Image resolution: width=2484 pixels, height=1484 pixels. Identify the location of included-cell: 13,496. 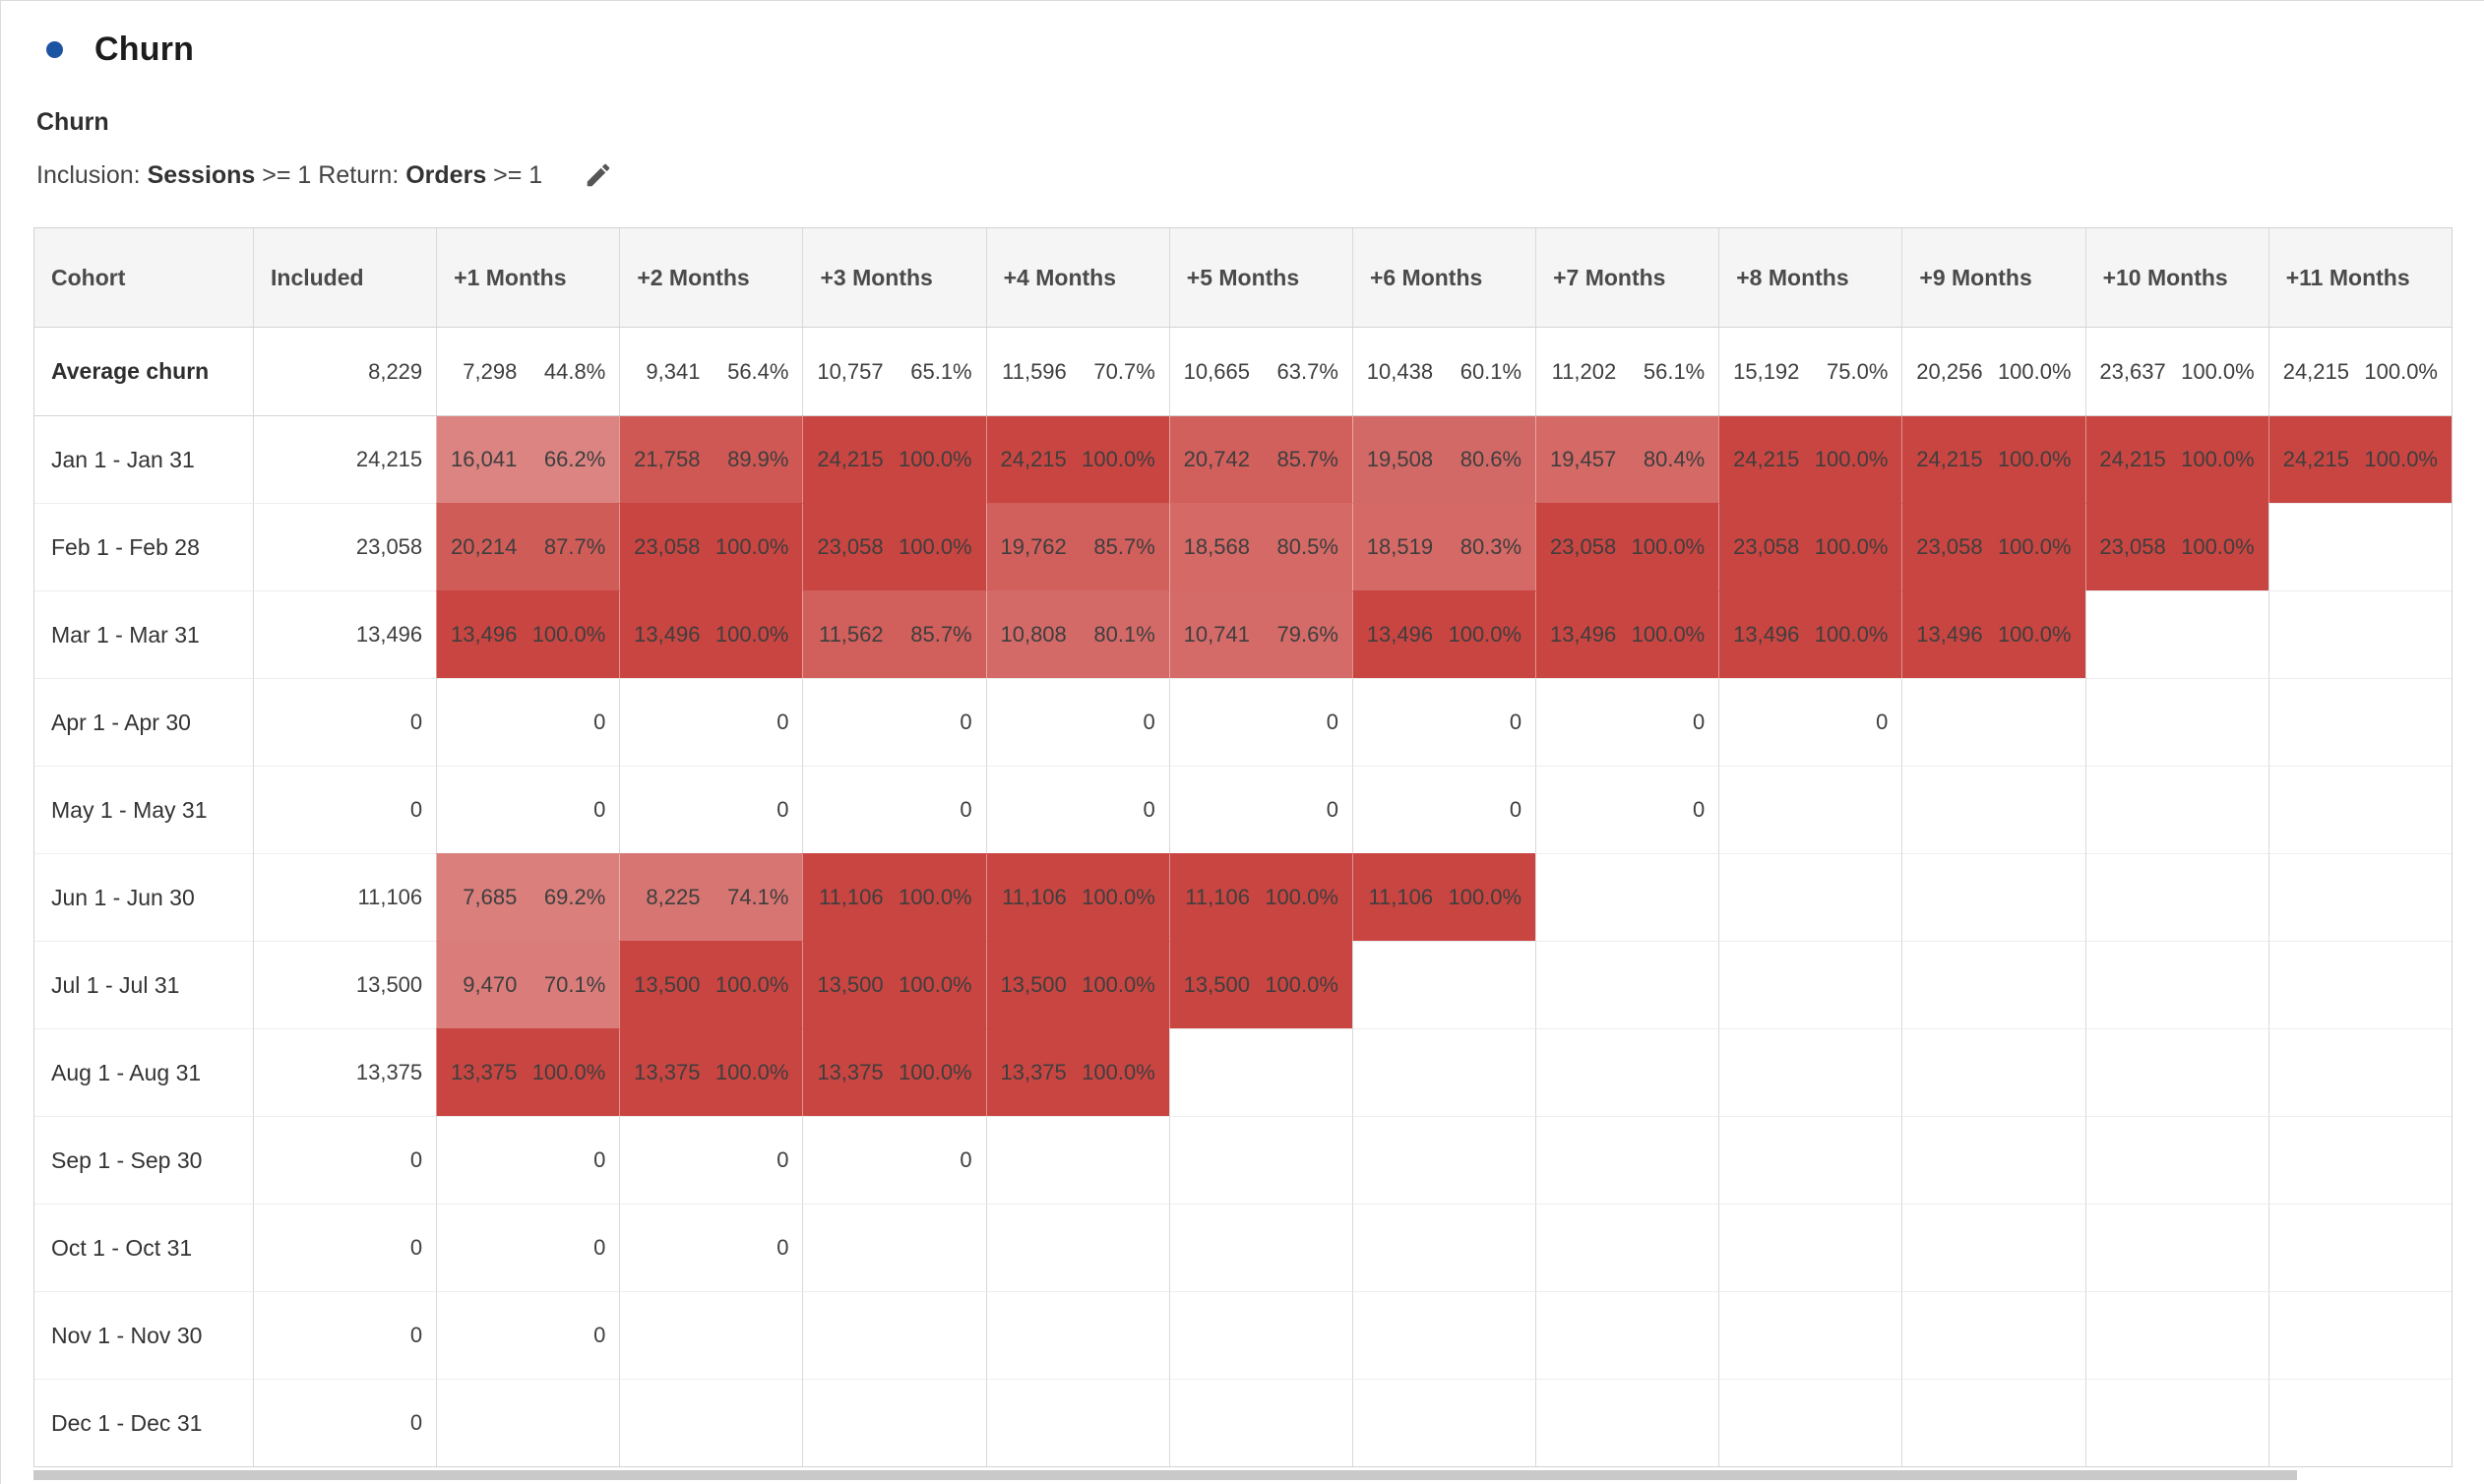
(345, 634).